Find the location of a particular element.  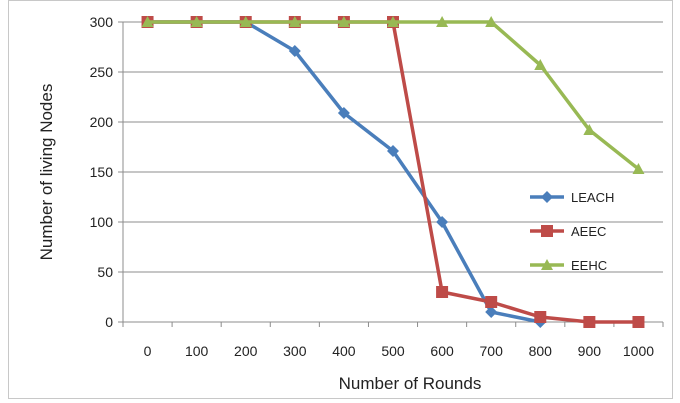

x-tick-label: 400 is located at coordinates (344, 351).